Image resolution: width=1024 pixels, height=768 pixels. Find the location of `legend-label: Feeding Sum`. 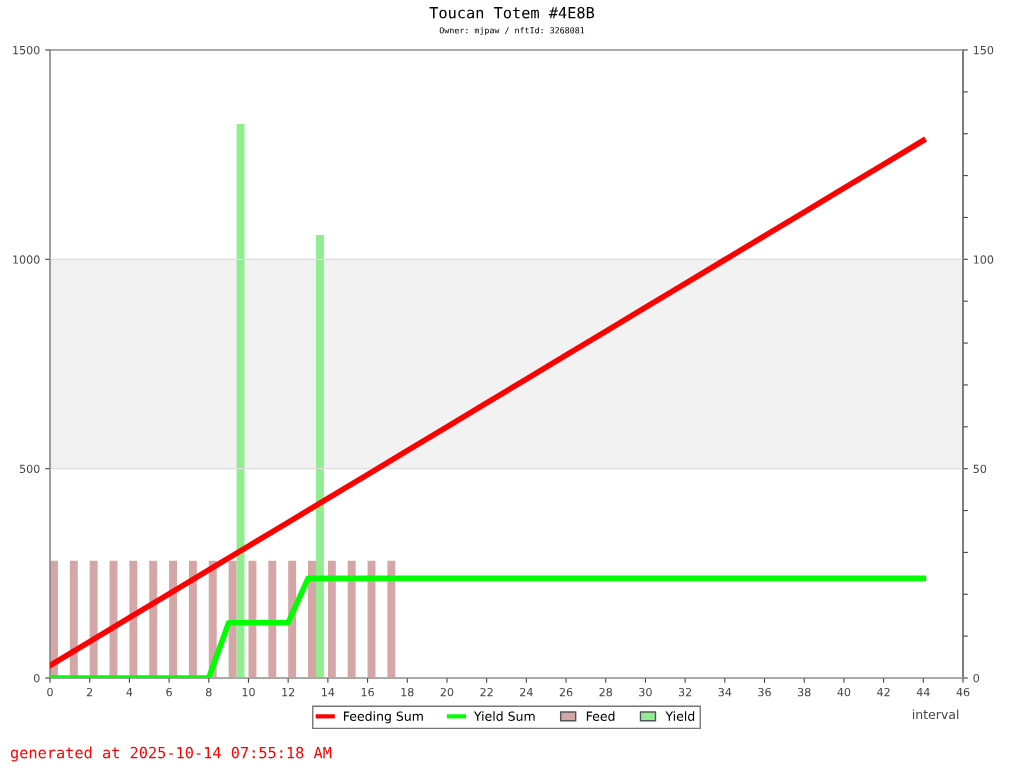

legend-label: Feeding Sum is located at coordinates (383, 717).